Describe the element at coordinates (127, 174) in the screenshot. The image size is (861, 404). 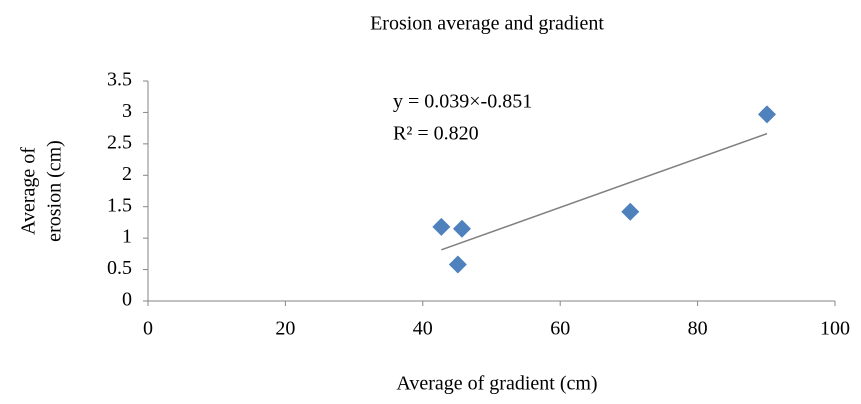
I see `y-tick-label: 2` at that location.